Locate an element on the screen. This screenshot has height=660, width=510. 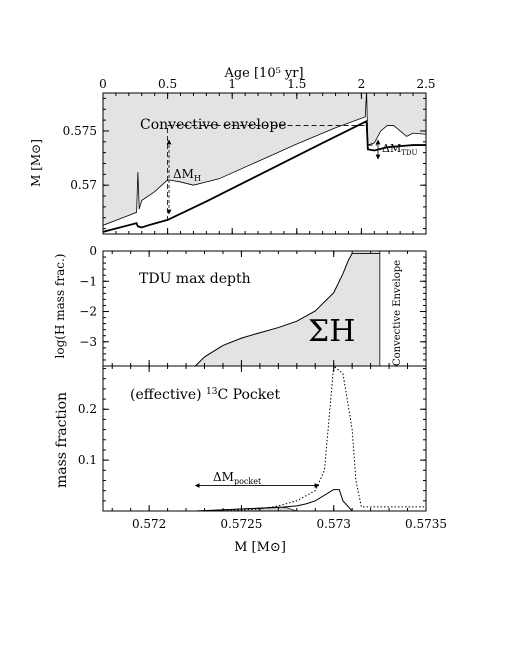
convective-envelope-region is located at coordinates (264, 159).